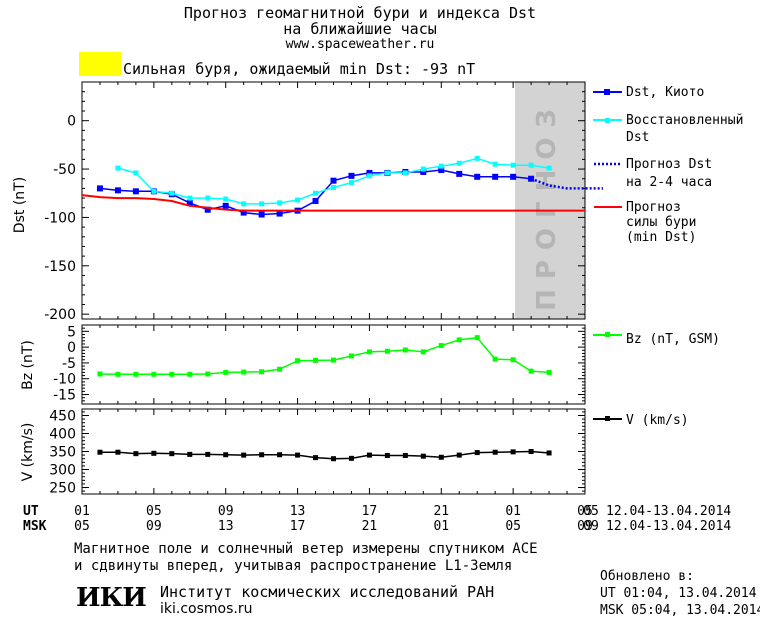  What do you see at coordinates (688, 129) in the screenshot?
I see `legend-reconstructed-dst-label: Восстановленный Dst` at bounding box center [688, 129].